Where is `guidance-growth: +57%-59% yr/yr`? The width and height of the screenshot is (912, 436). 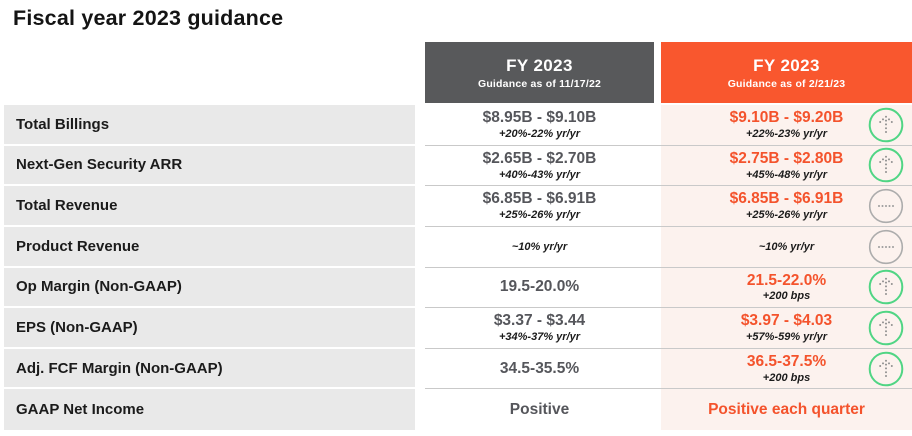 guidance-growth: +57%-59% yr/yr is located at coordinates (786, 337).